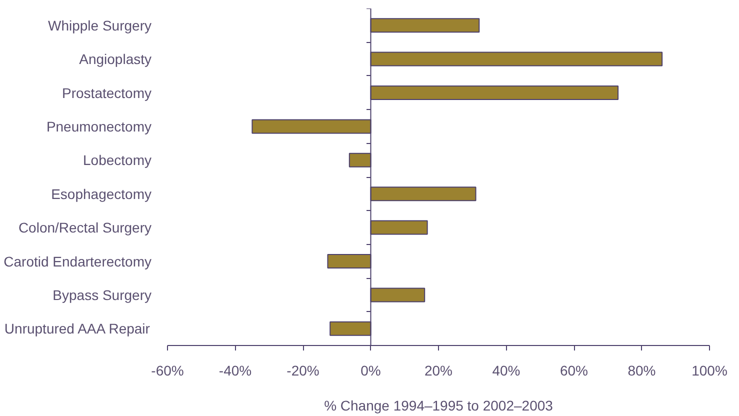  Describe the element at coordinates (438, 370) in the screenshot. I see `x-tick-label: 20%` at that location.